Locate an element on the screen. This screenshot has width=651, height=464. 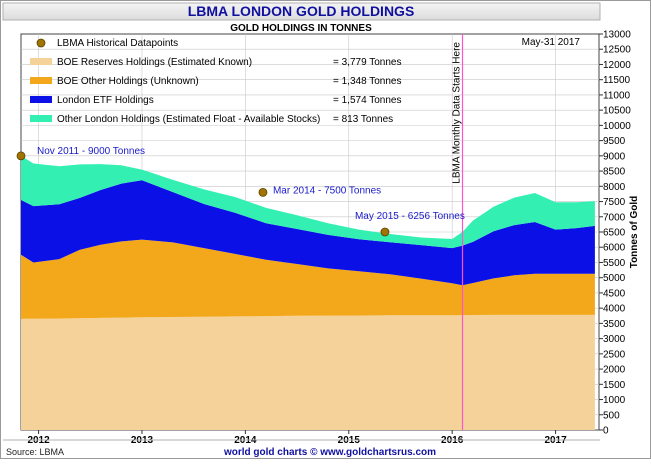
legend-label: LBMA Historical Datapoints is located at coordinates (117, 43).